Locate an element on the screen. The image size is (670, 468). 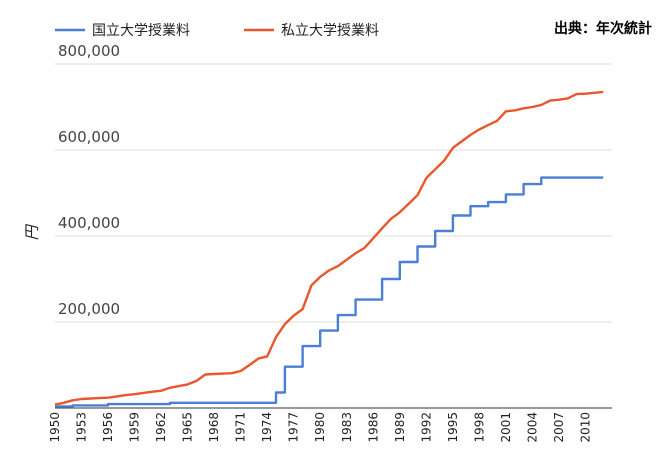
y-tick-label: 600,000 is located at coordinates (89, 137).